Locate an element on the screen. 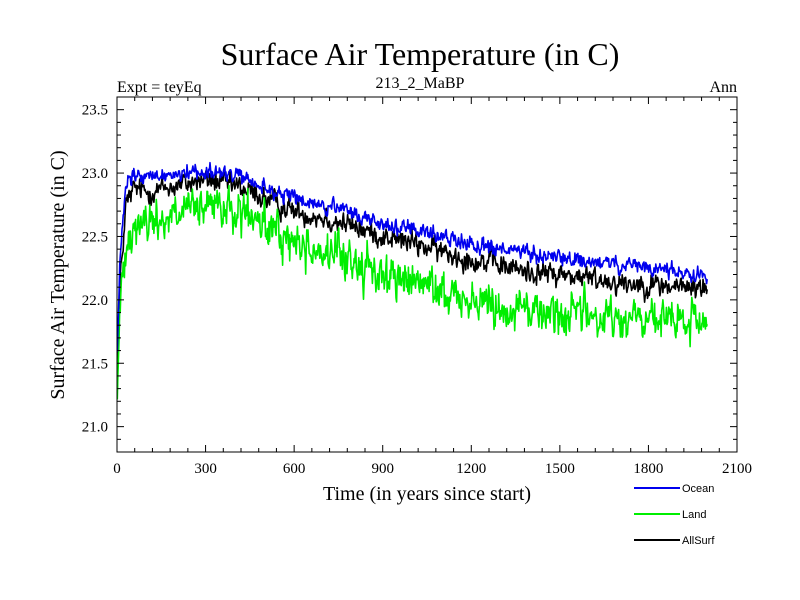 This screenshot has height=600, width=800. legend-label-land: Land is located at coordinates (694, 515).